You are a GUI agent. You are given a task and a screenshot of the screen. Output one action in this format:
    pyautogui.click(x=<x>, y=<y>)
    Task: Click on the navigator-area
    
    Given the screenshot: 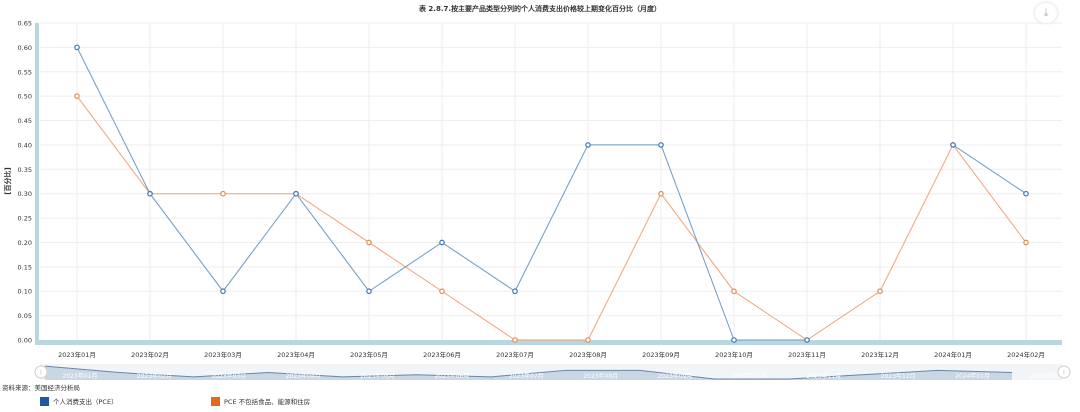 What is the action you would take?
    pyautogui.click(x=528, y=373)
    